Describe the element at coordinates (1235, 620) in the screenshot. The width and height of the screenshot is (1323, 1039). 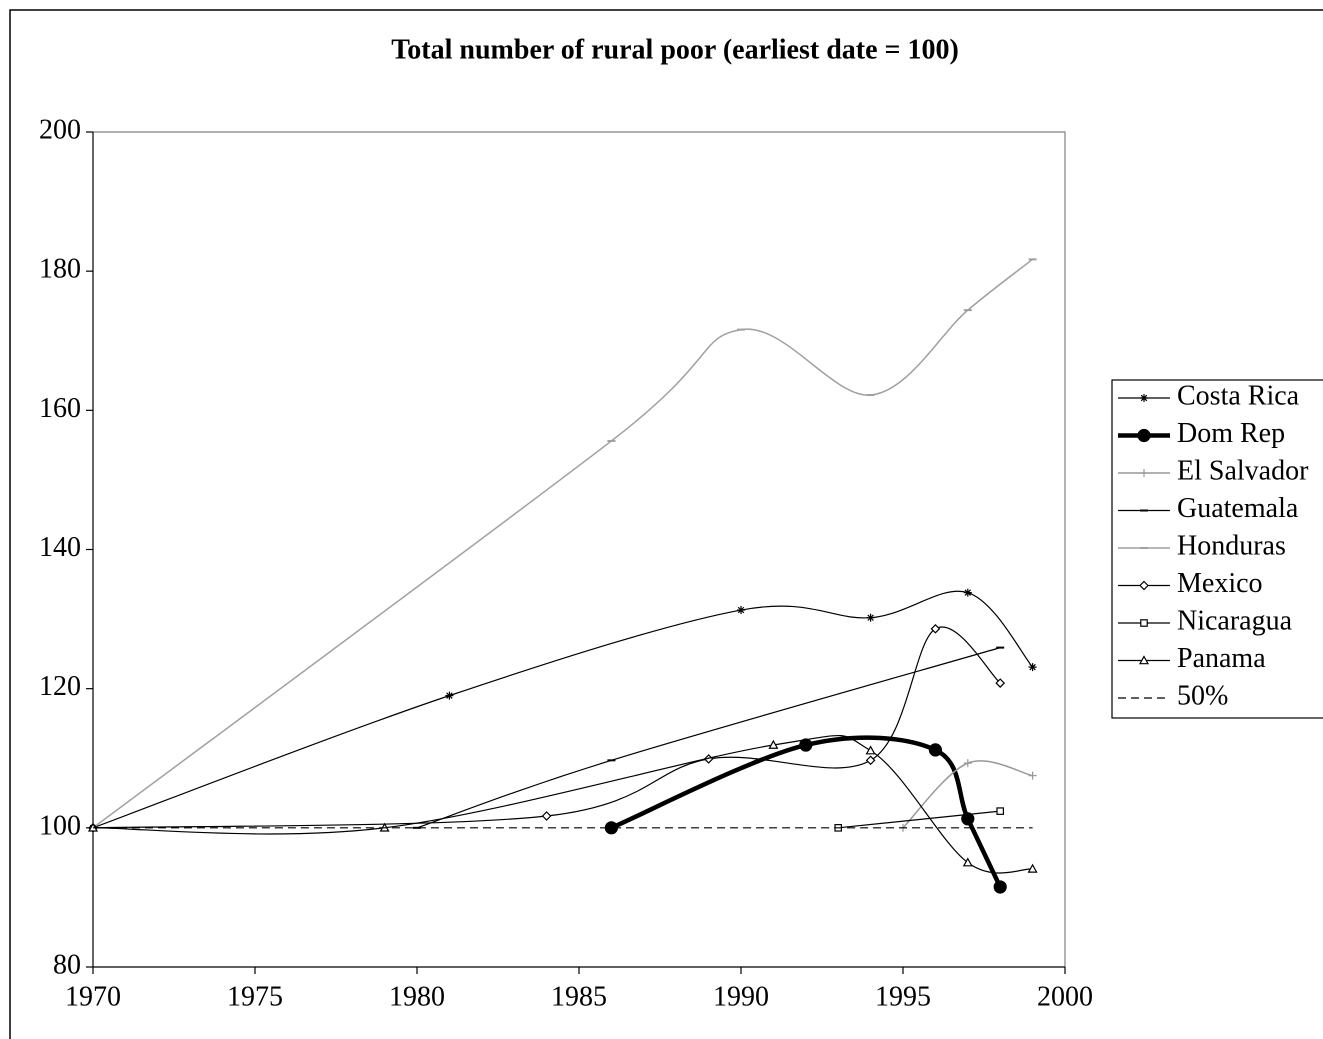
I see `legend-label: Nicaragua` at that location.